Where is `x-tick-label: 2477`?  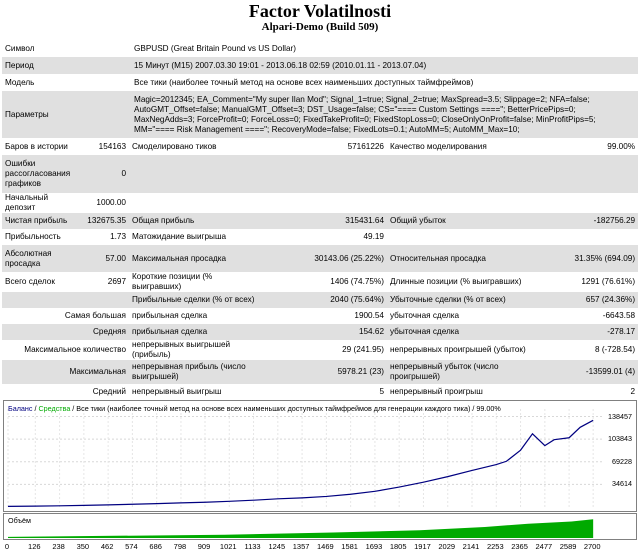
x-tick-label: 2477 is located at coordinates (544, 546).